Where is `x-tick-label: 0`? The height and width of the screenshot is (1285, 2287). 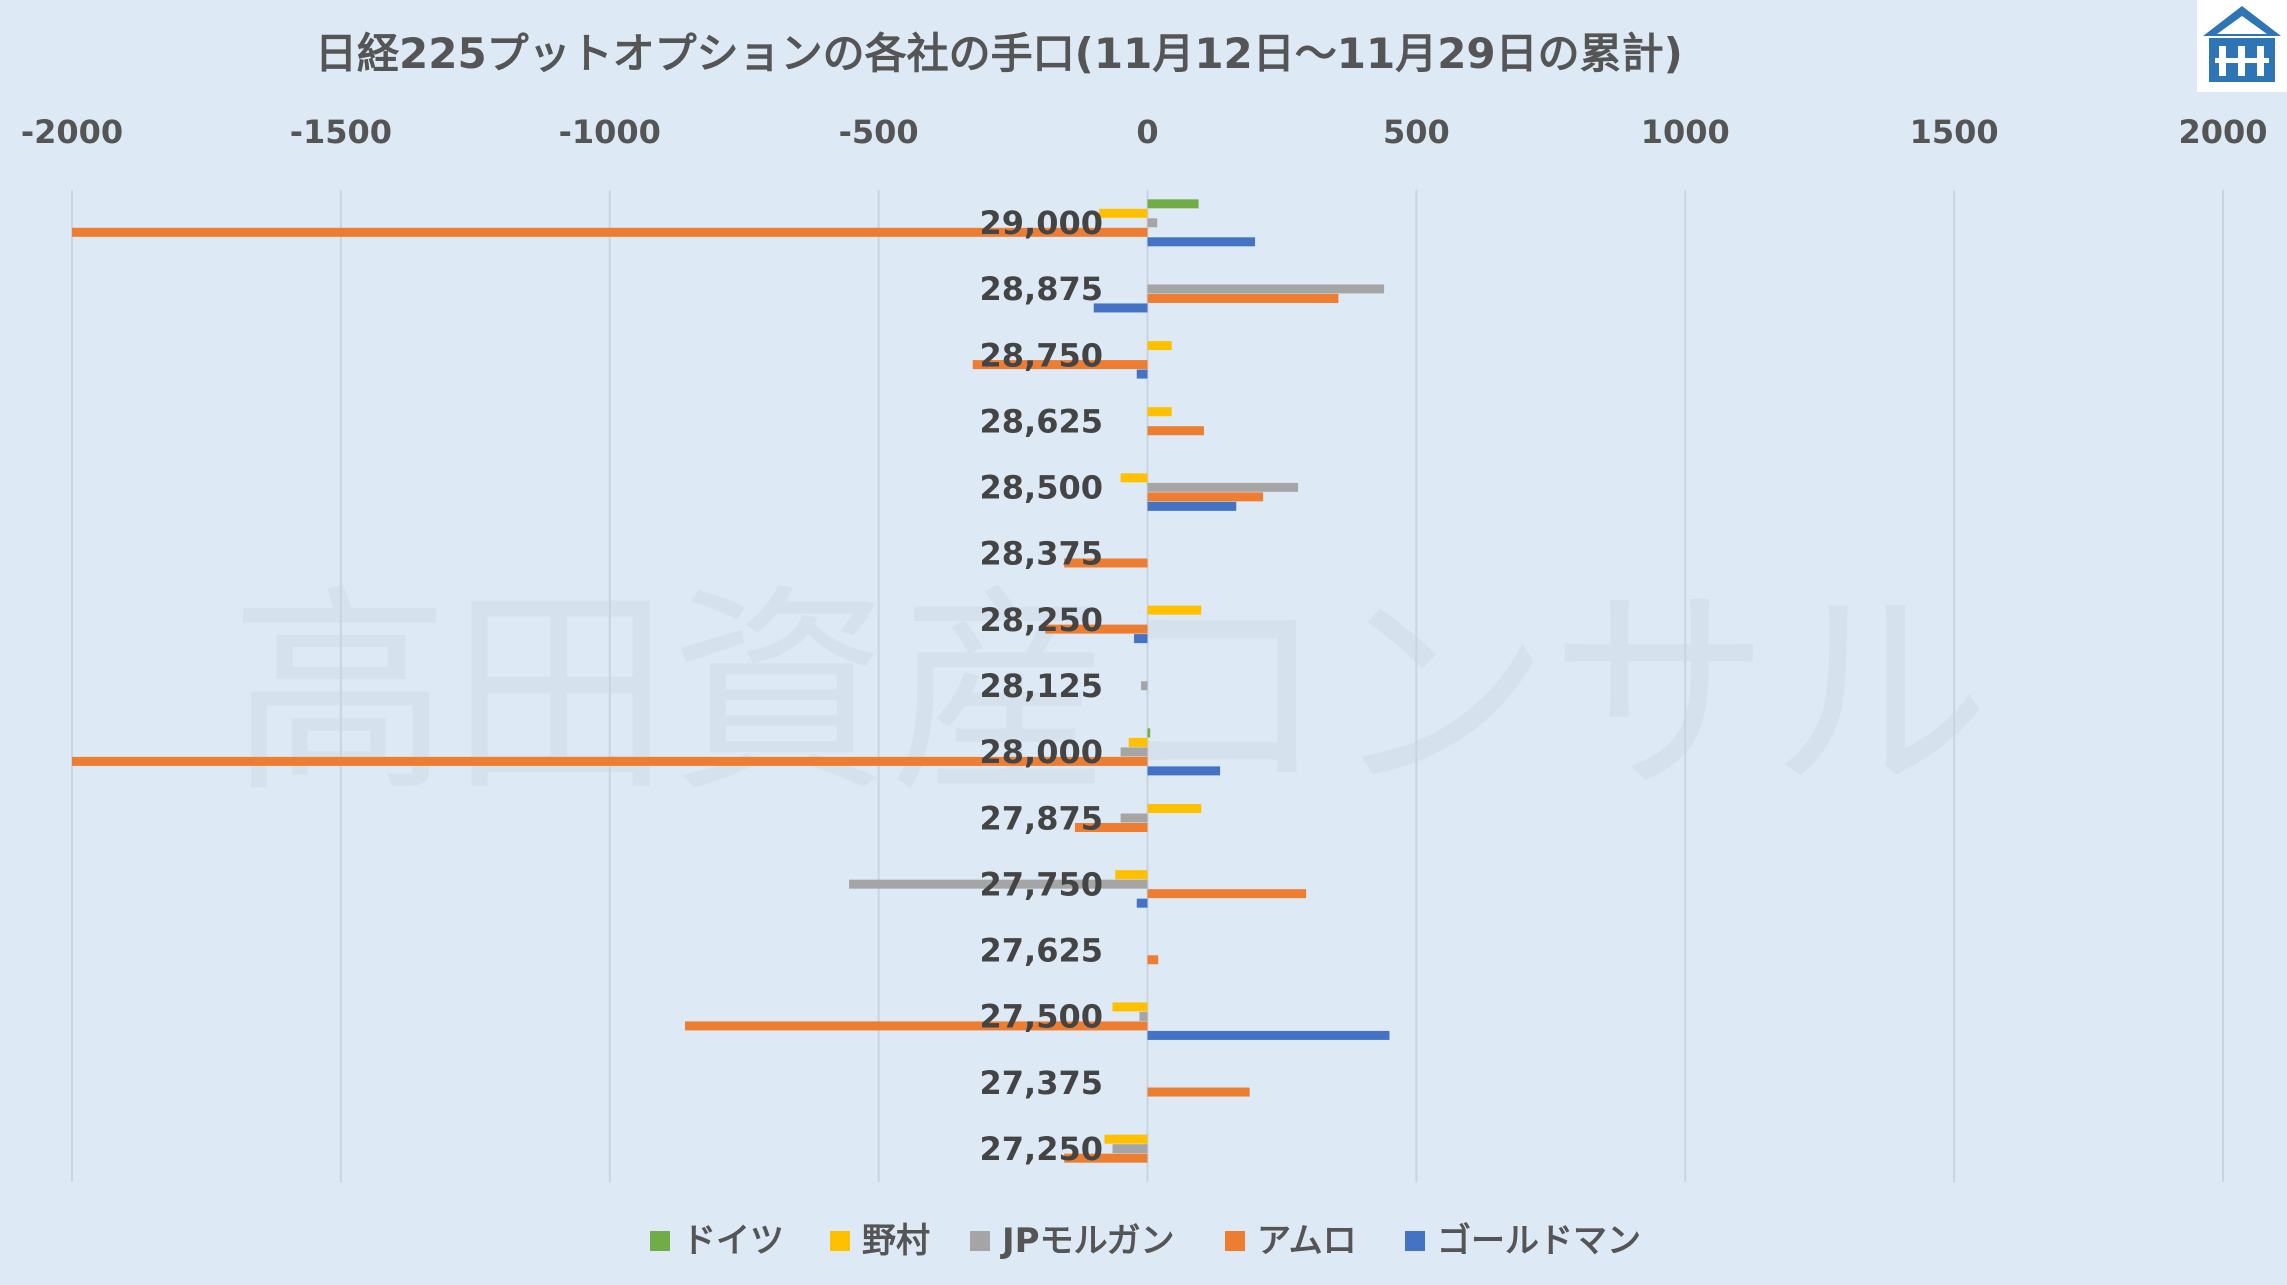 x-tick-label: 0 is located at coordinates (1147, 132).